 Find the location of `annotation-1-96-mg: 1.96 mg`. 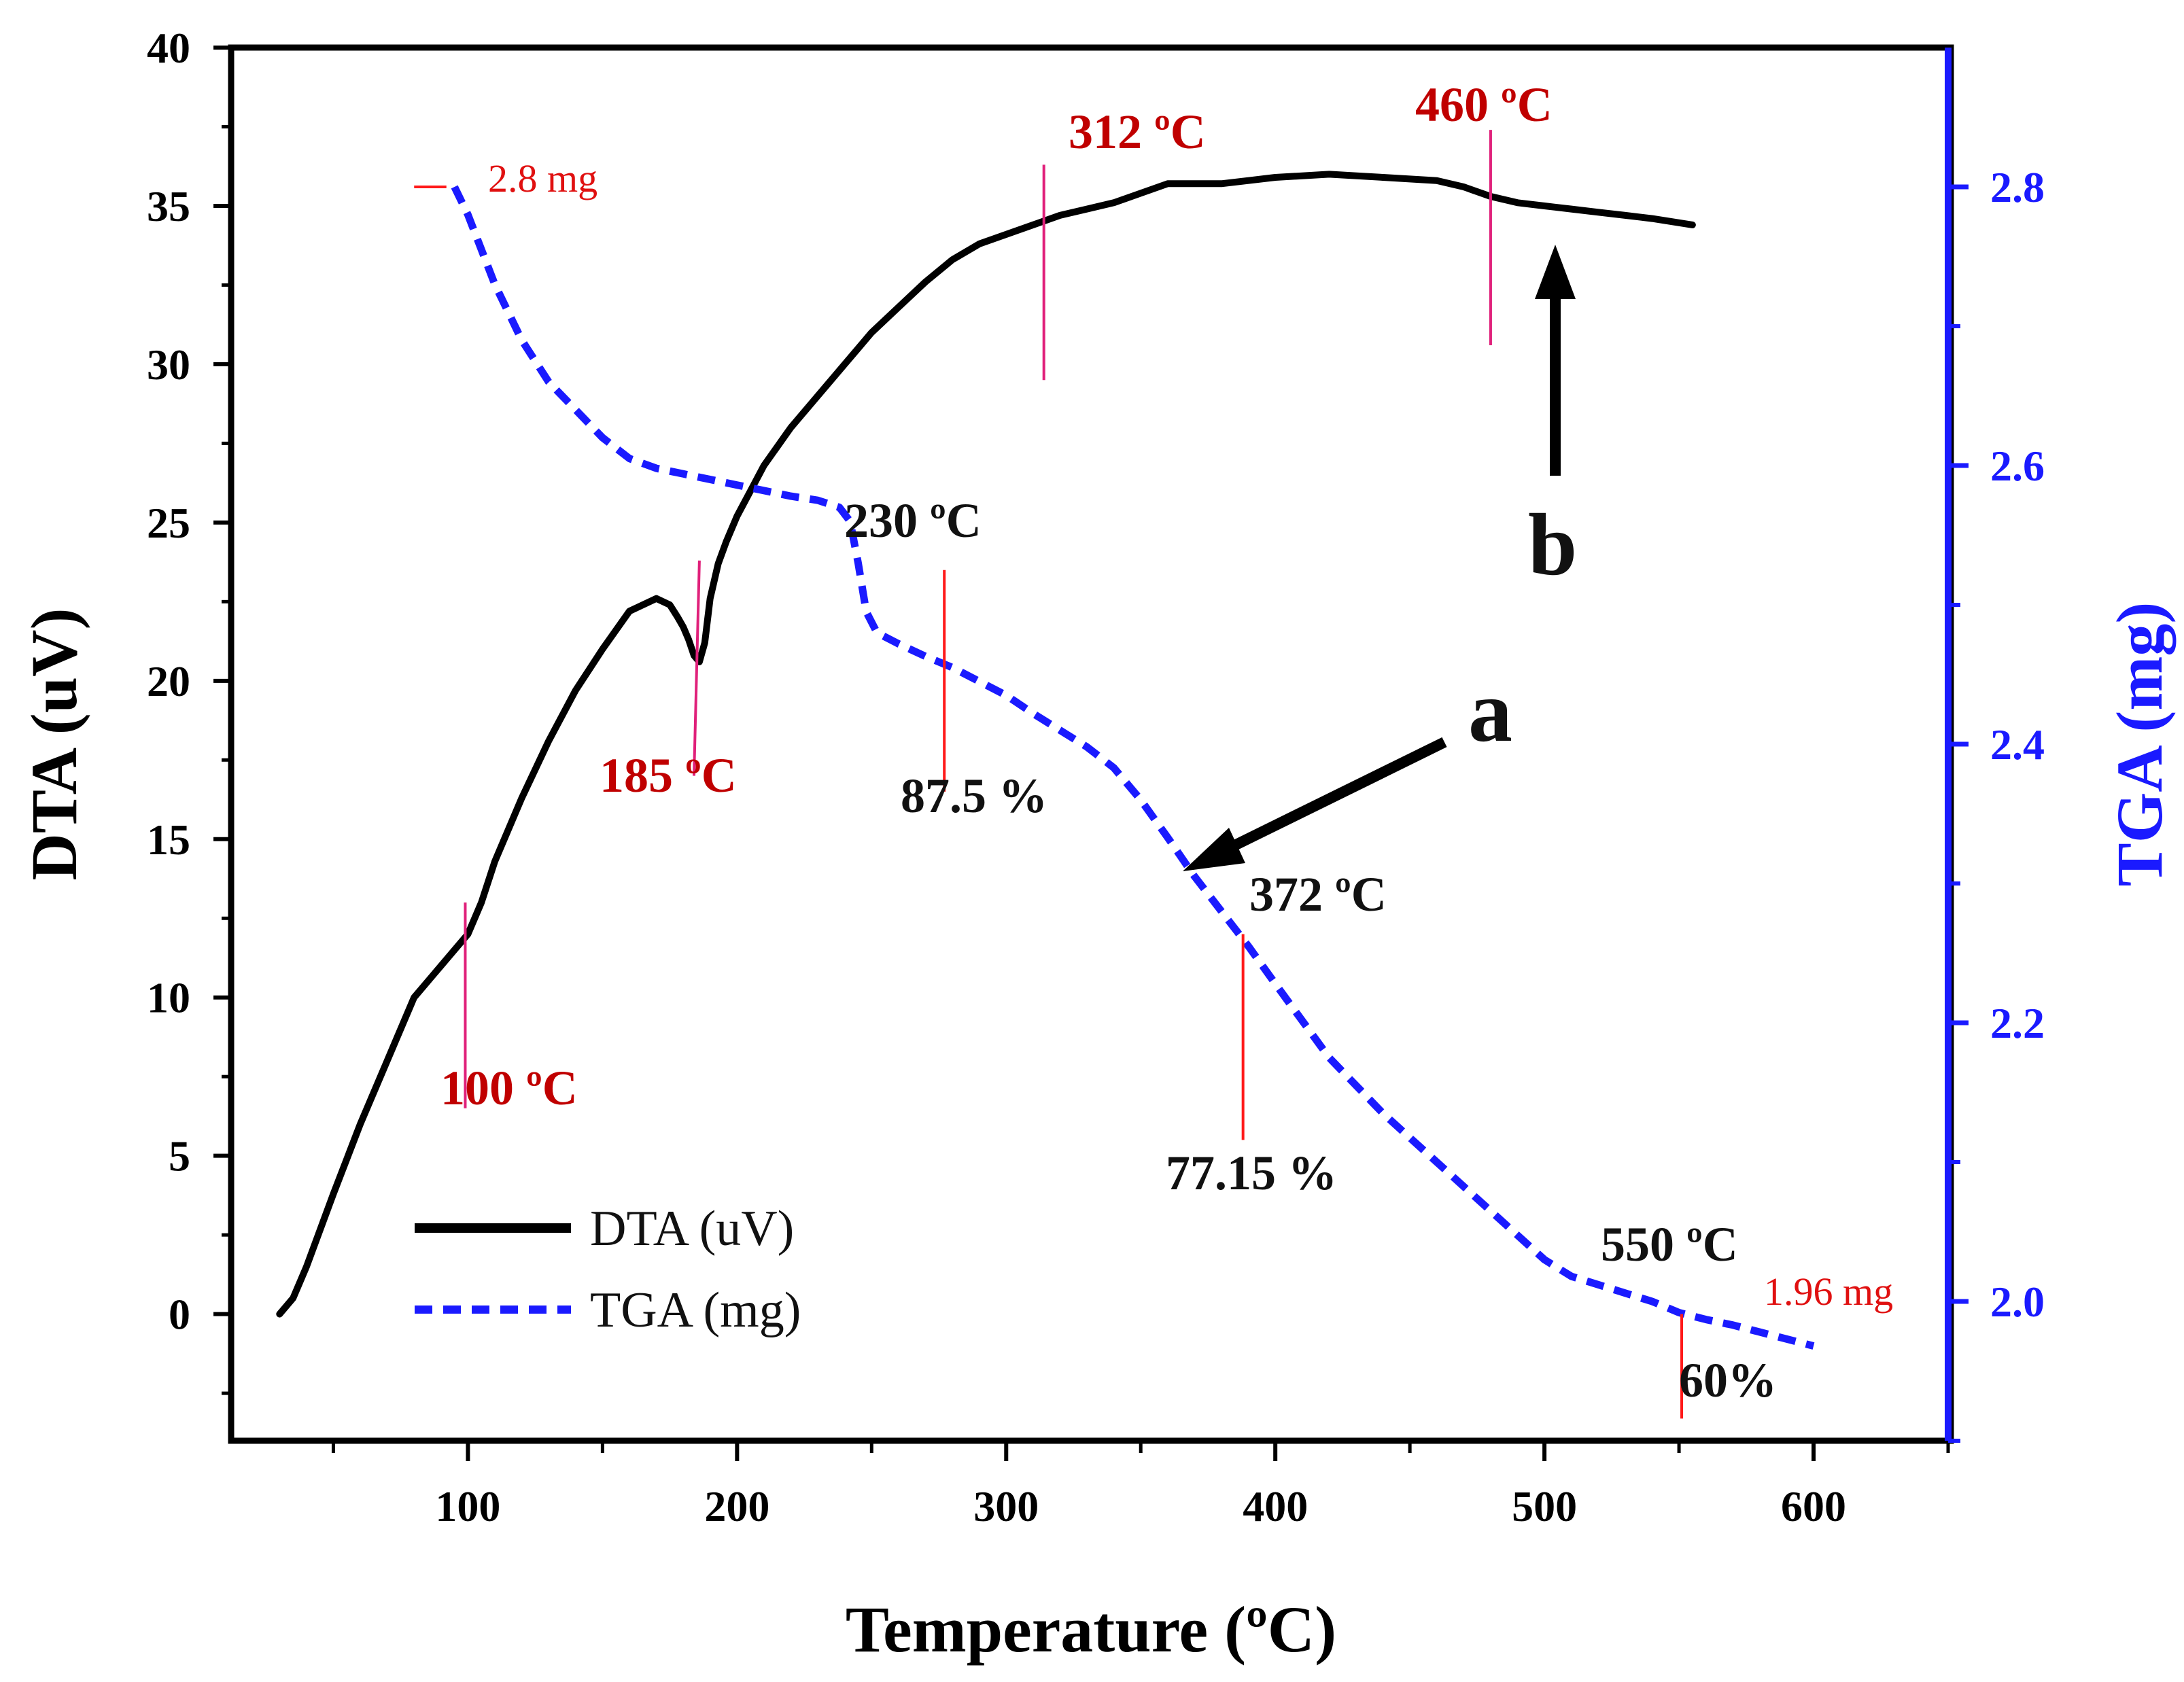

annotation-1-96-mg: 1.96 mg is located at coordinates (1829, 1291).